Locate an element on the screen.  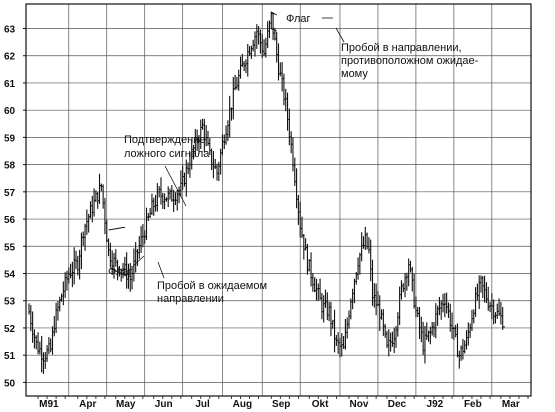
x-tick-label: Apr is located at coordinates (87, 404).